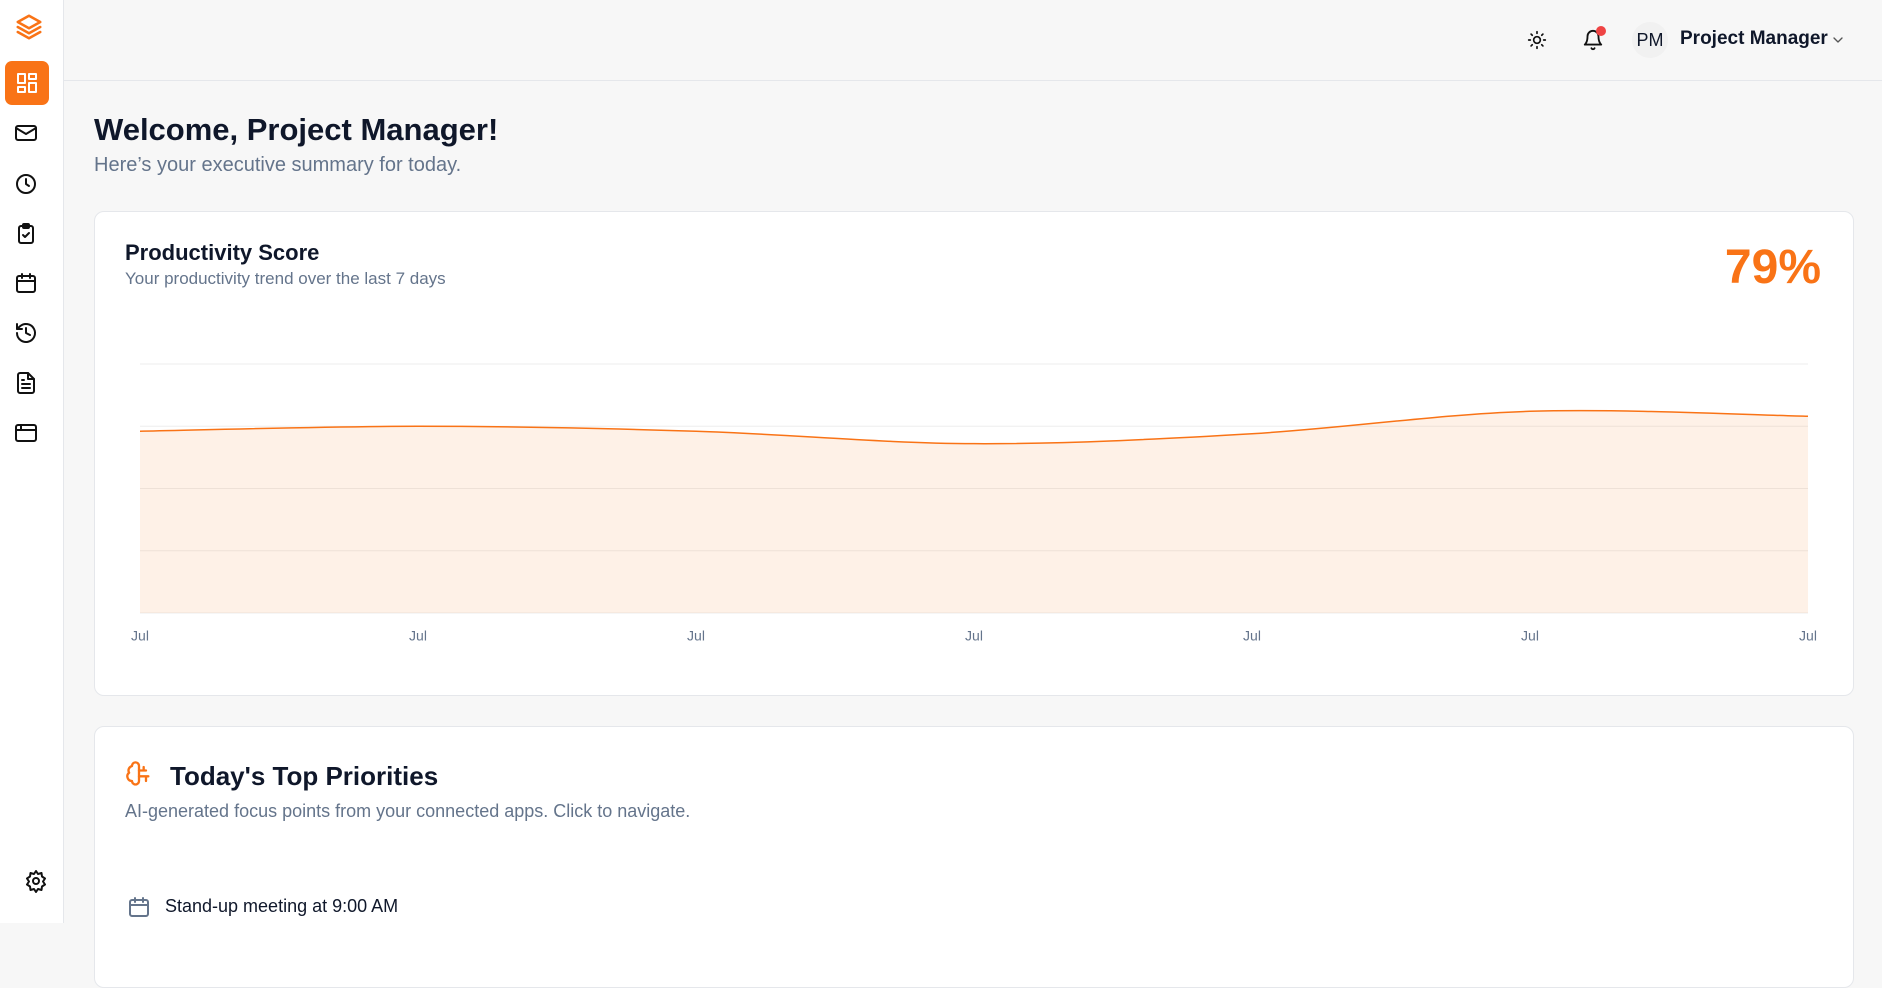 This screenshot has width=1882, height=988. What do you see at coordinates (222, 252) in the screenshot?
I see `card-title: Productivity Score` at bounding box center [222, 252].